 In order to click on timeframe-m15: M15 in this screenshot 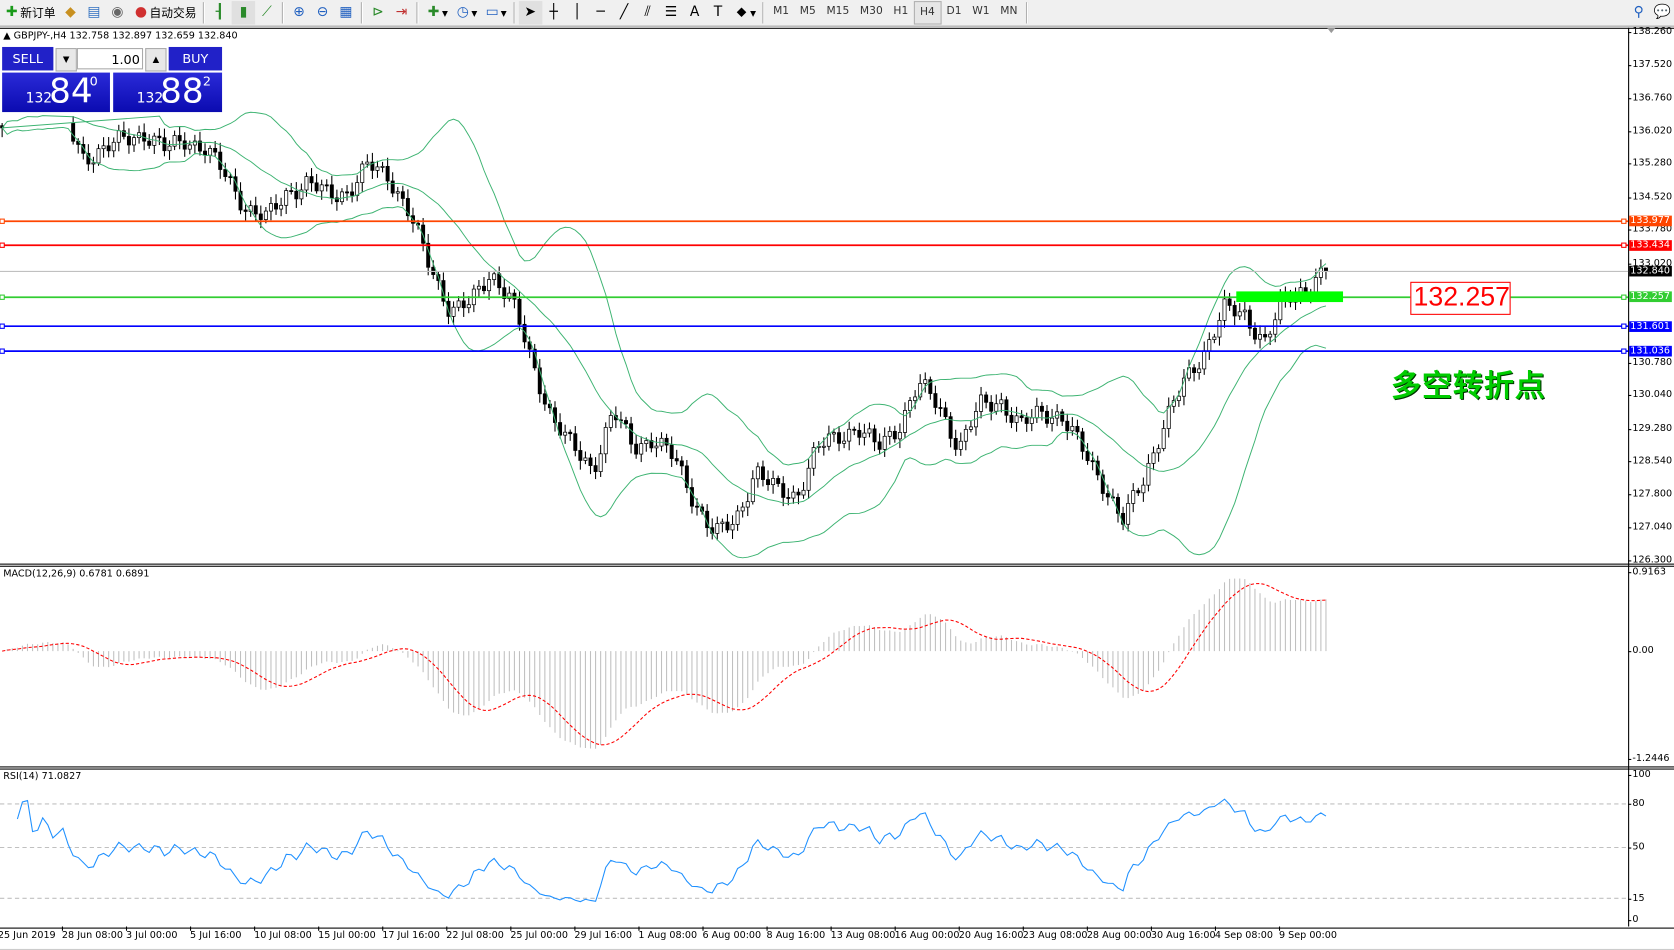, I will do `click(838, 11)`.